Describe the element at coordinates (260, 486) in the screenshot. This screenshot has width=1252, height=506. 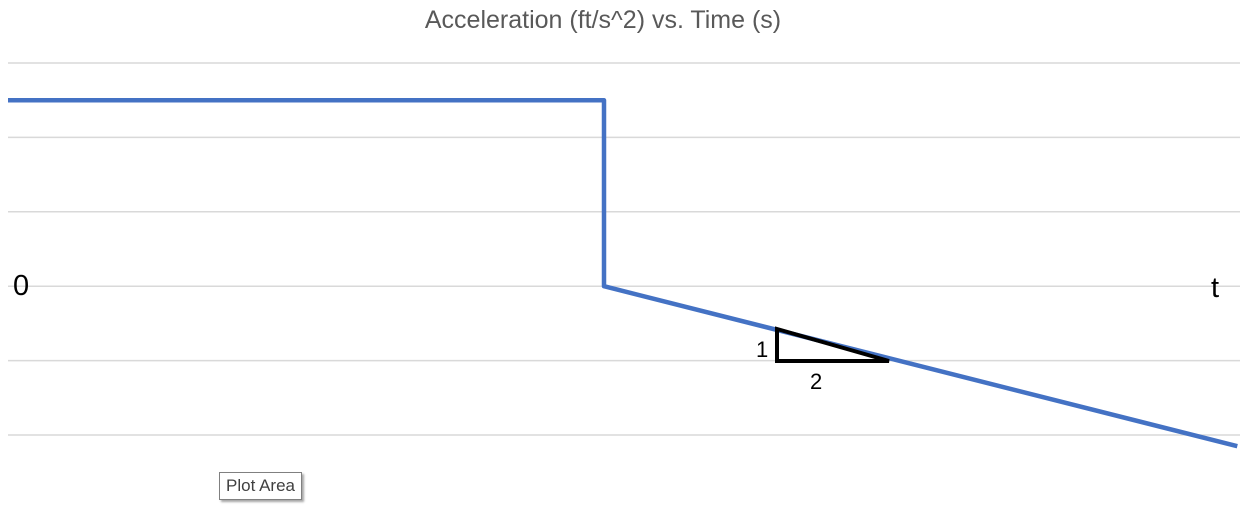
I see `plot-area-tooltip: Plot Area` at that location.